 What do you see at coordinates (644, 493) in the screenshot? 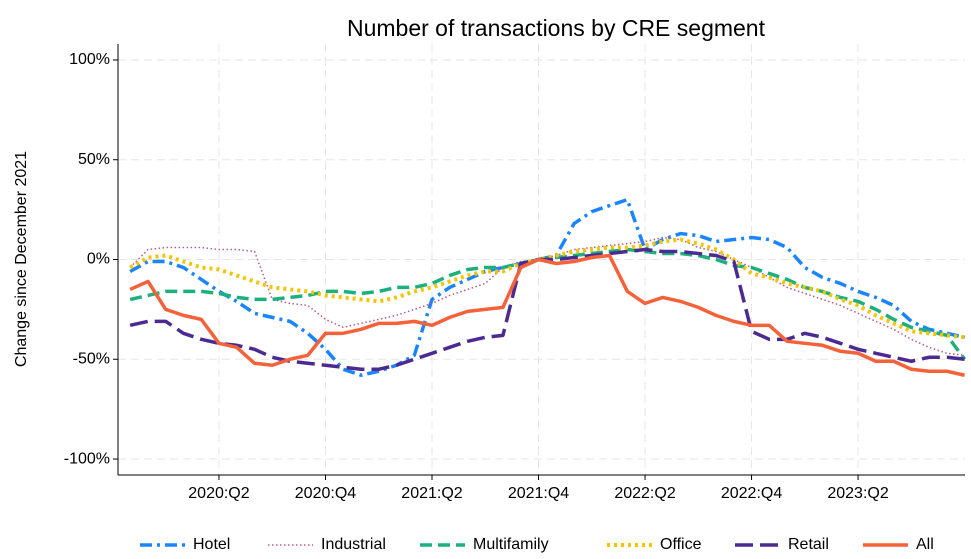
I see `x-tick-label: 2022:Q2` at bounding box center [644, 493].